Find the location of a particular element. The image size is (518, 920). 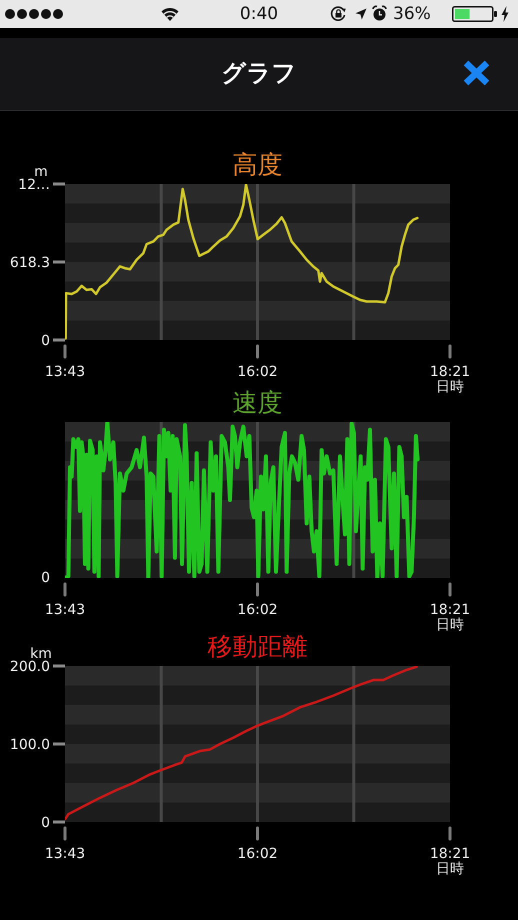

chart-title: 速度 is located at coordinates (257, 402).